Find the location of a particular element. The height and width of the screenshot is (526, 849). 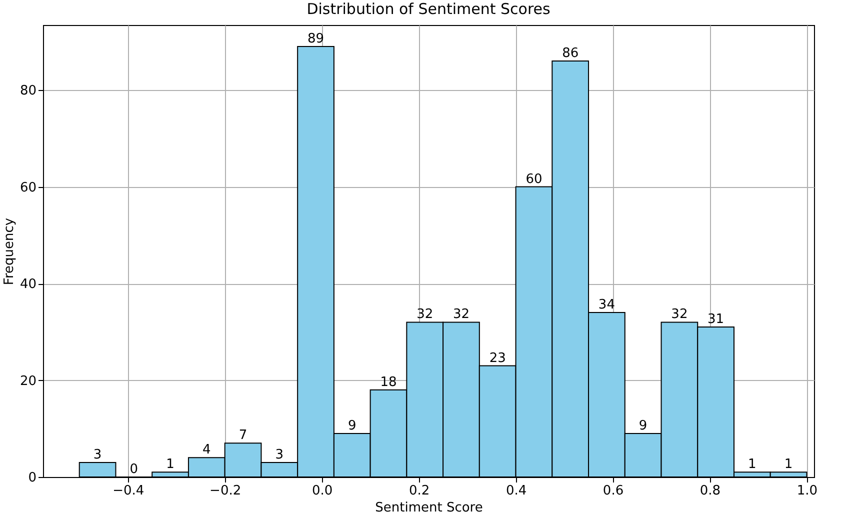

y-tick-label: 40 is located at coordinates (28, 284).